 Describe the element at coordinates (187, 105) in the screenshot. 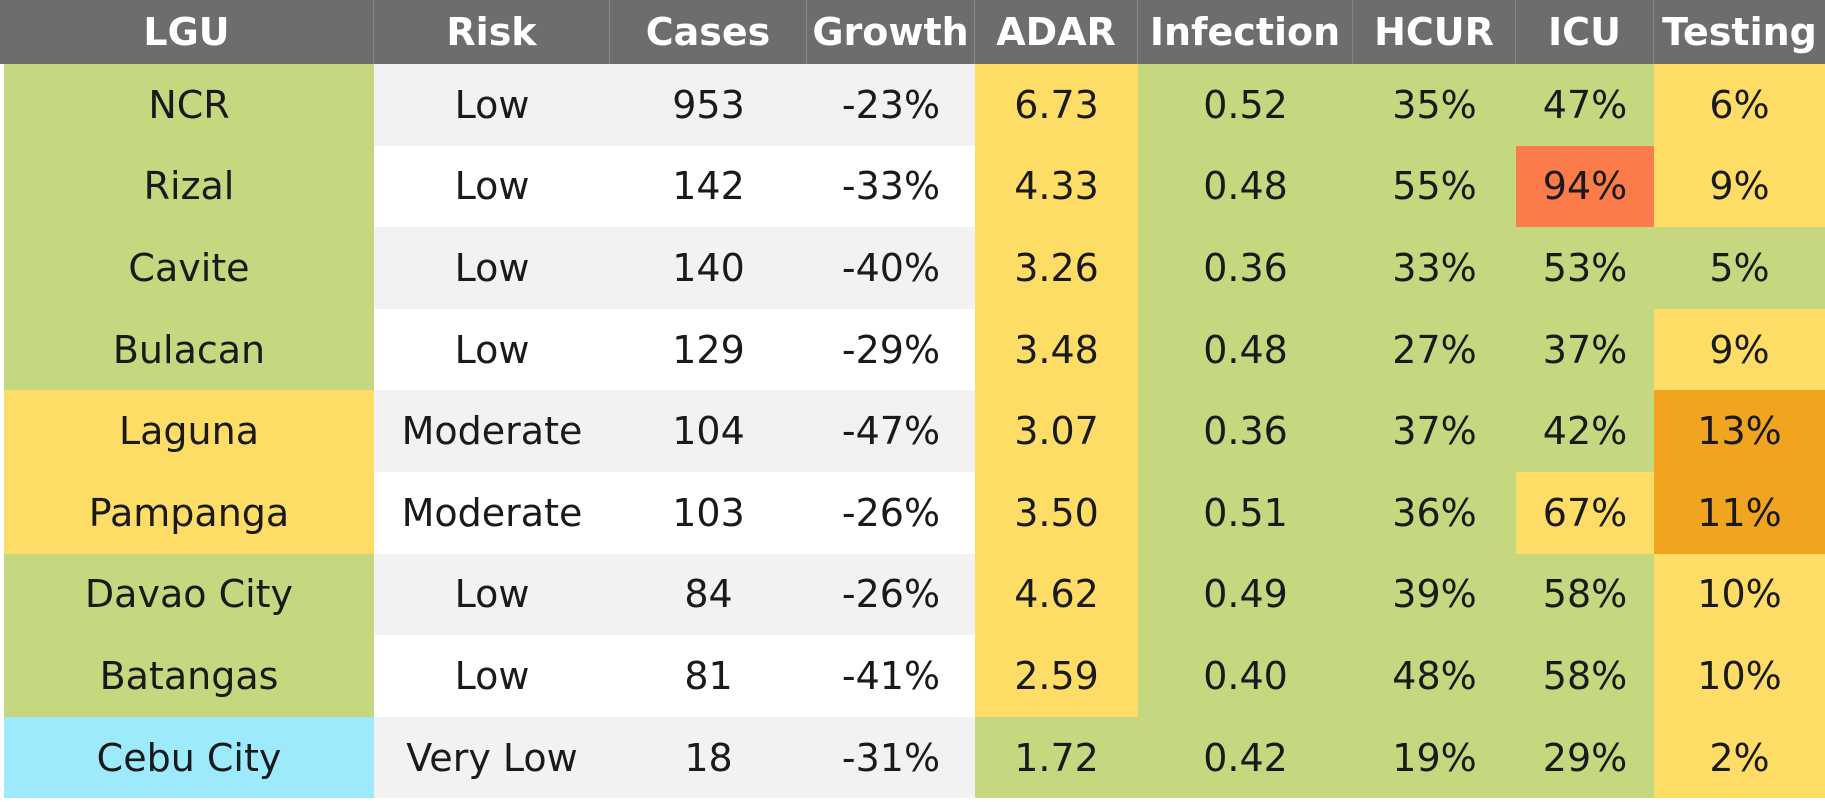

I see `cell-lgu: NCR` at that location.